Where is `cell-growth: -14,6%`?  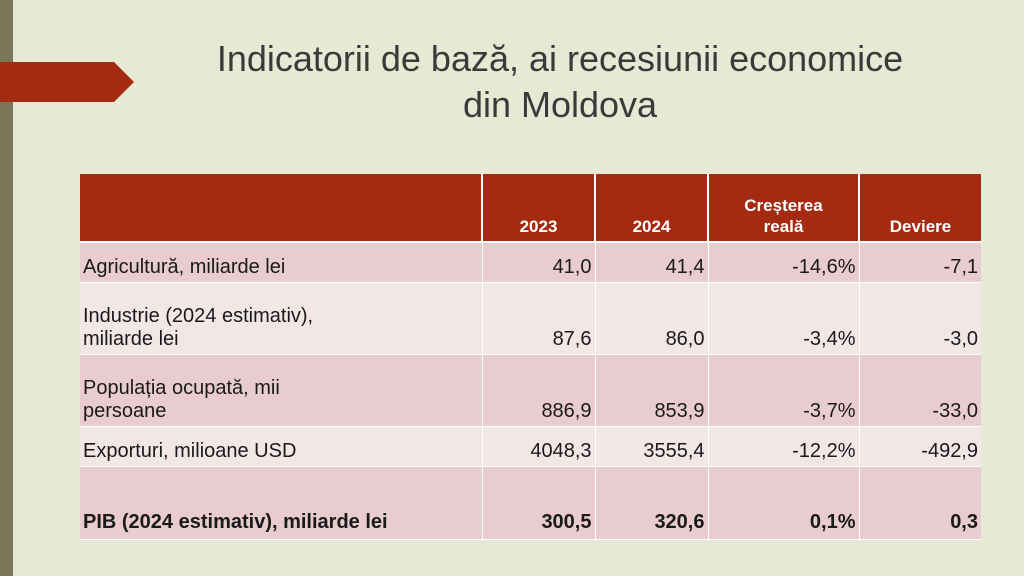
cell-growth: -14,6% is located at coordinates (784, 262).